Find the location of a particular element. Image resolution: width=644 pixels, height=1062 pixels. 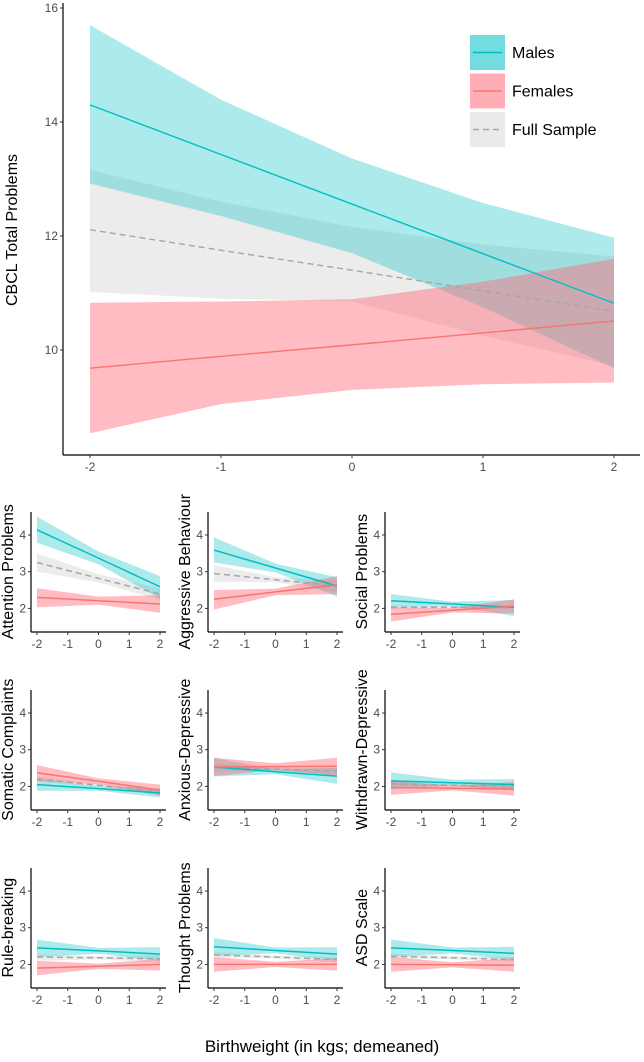

y-axis-title: Withdrawn-Depressive is located at coordinates (362, 749).